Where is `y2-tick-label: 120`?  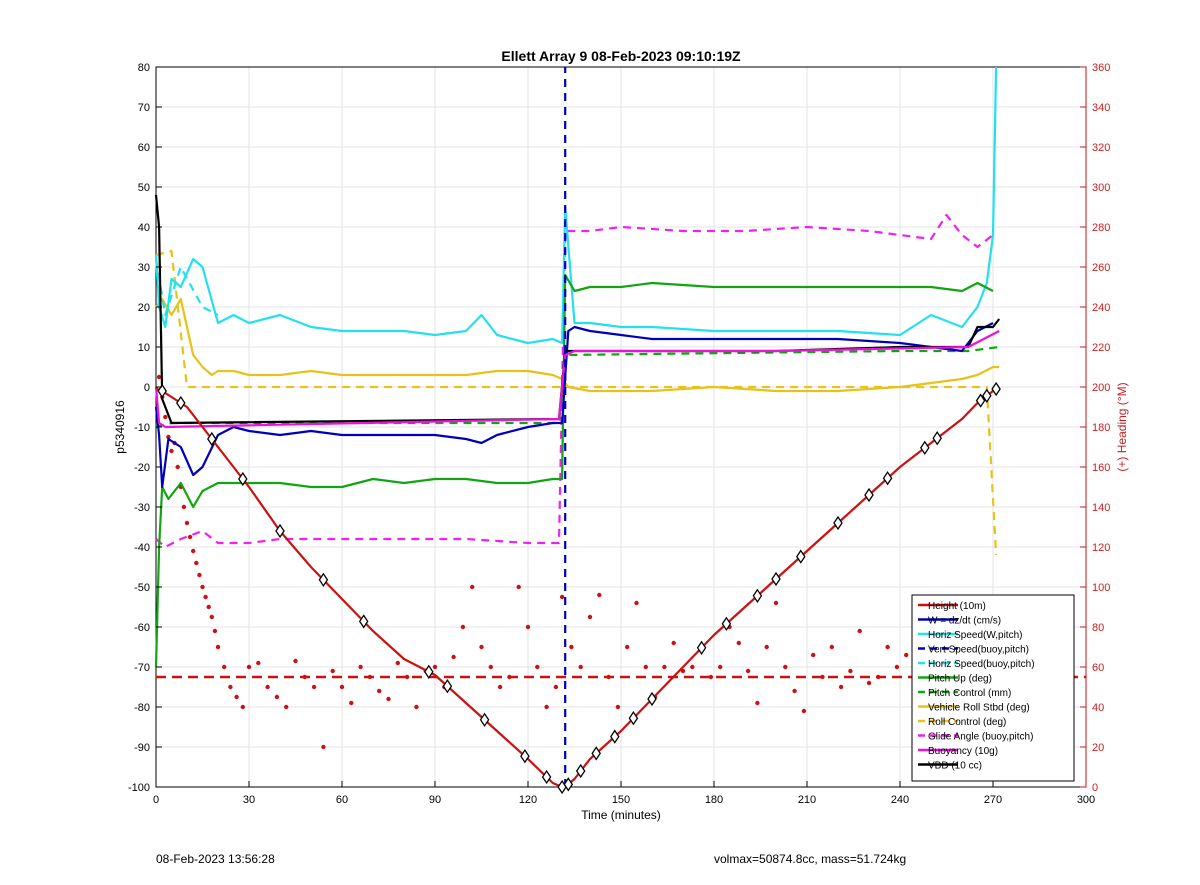 y2-tick-label: 120 is located at coordinates (1101, 548).